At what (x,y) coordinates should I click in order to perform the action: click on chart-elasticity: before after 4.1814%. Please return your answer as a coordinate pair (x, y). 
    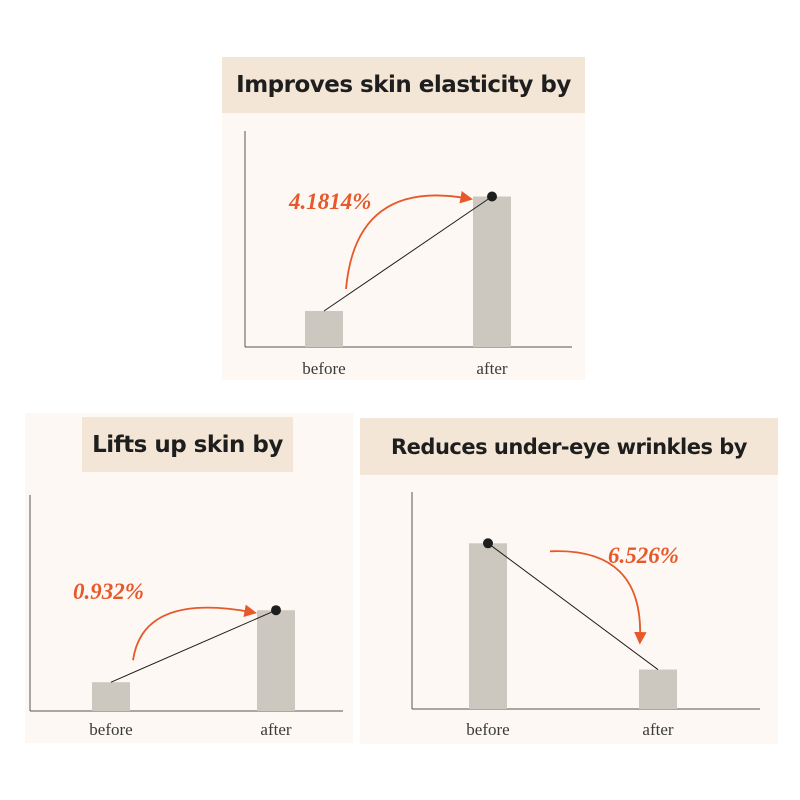
    Looking at the image, I should click on (408, 254).